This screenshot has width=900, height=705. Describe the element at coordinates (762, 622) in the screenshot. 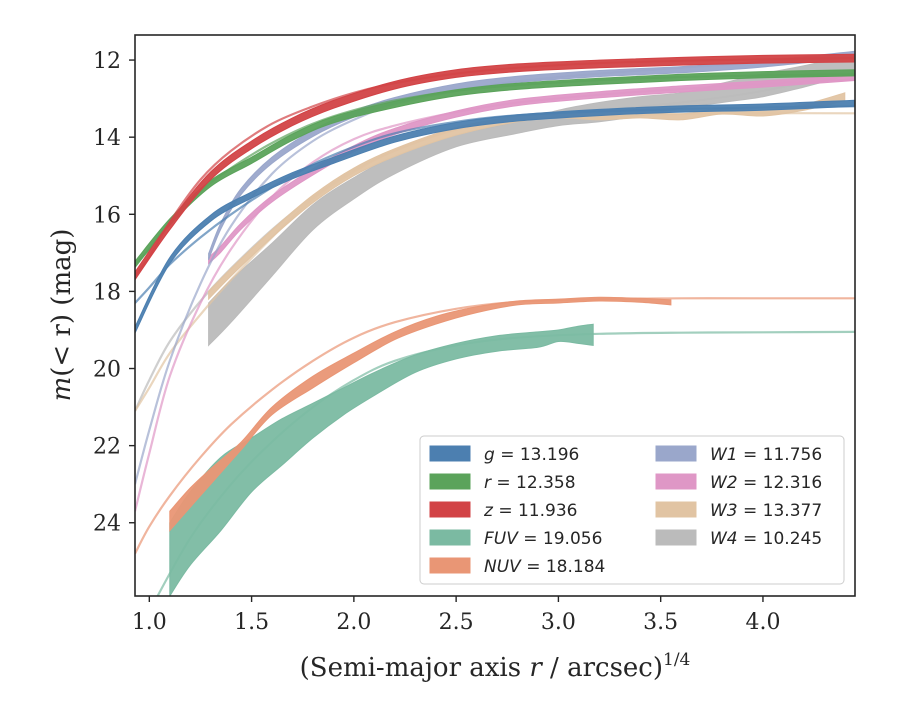

I see `x-tick-label: 4.0` at that location.